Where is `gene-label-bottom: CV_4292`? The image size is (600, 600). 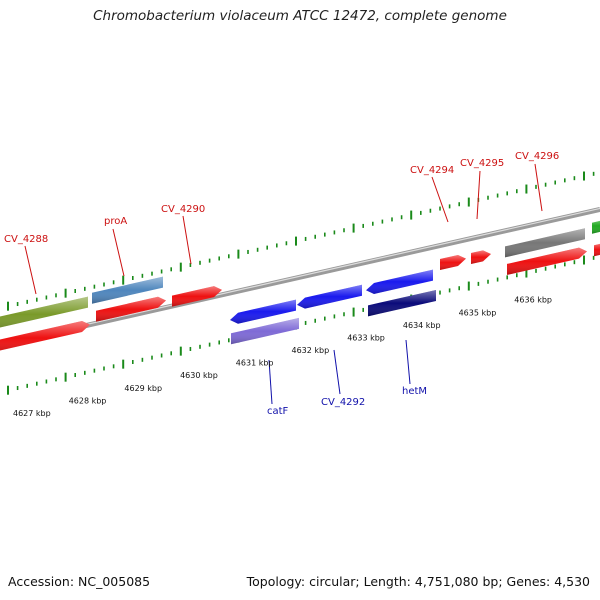 gene-label-bottom: CV_4292 is located at coordinates (343, 402).